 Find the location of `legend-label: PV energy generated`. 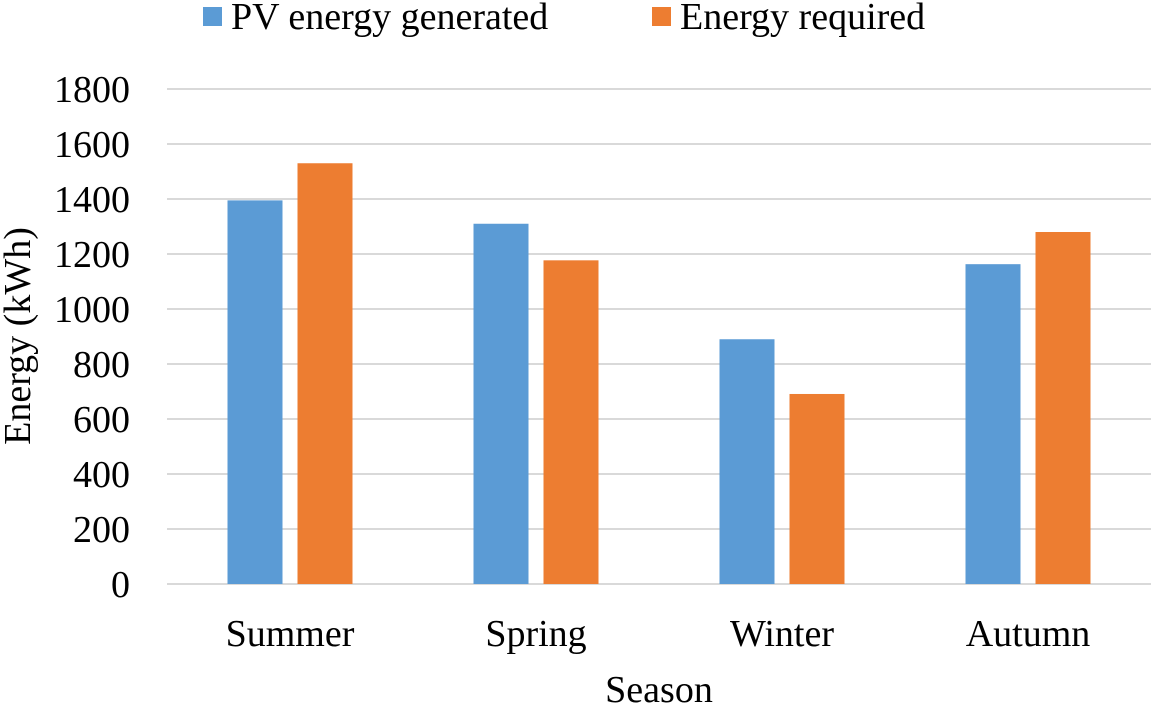

legend-label: PV energy generated is located at coordinates (389, 19).